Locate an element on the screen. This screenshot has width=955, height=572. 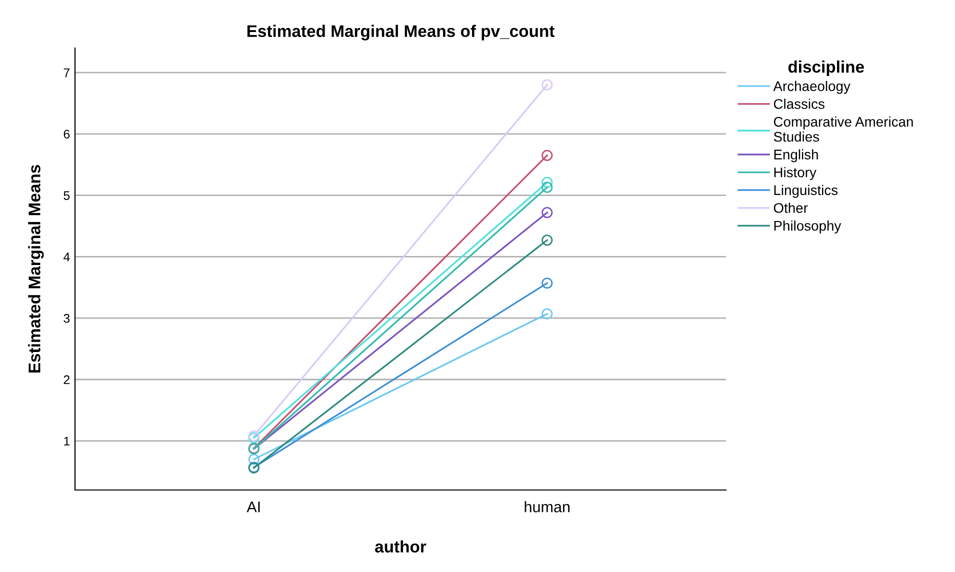
legend-title: discipline is located at coordinates (826, 68).